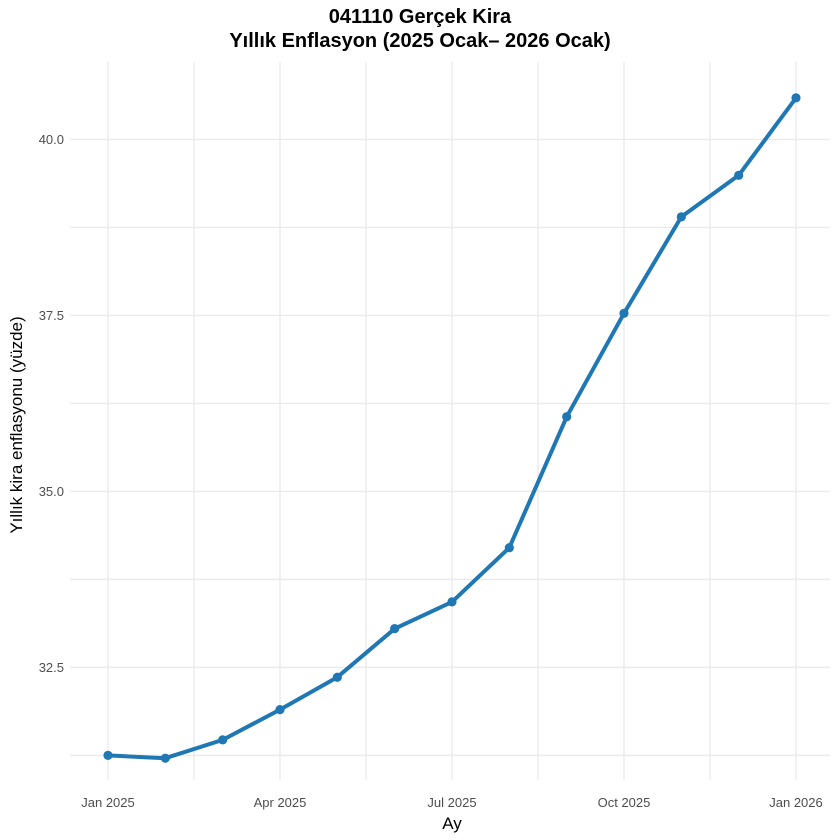  Describe the element at coordinates (796, 802) in the screenshot. I see `x-tick-label: Jan 2026` at that location.